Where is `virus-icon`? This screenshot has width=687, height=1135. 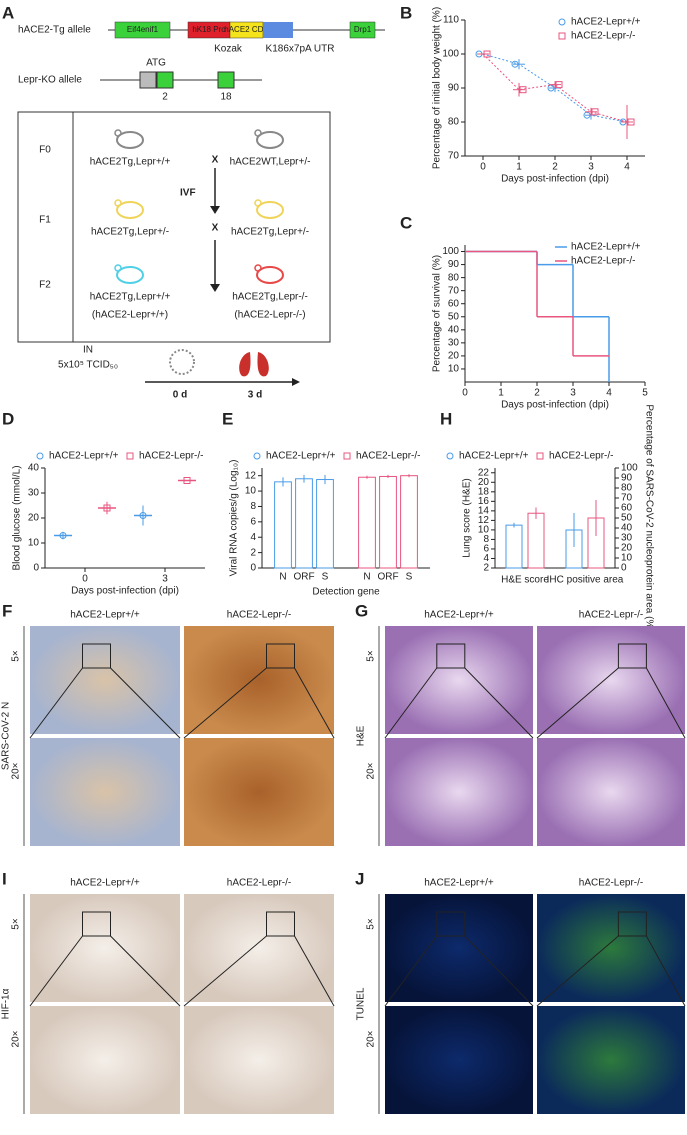
virus-icon is located at coordinates (182, 362).